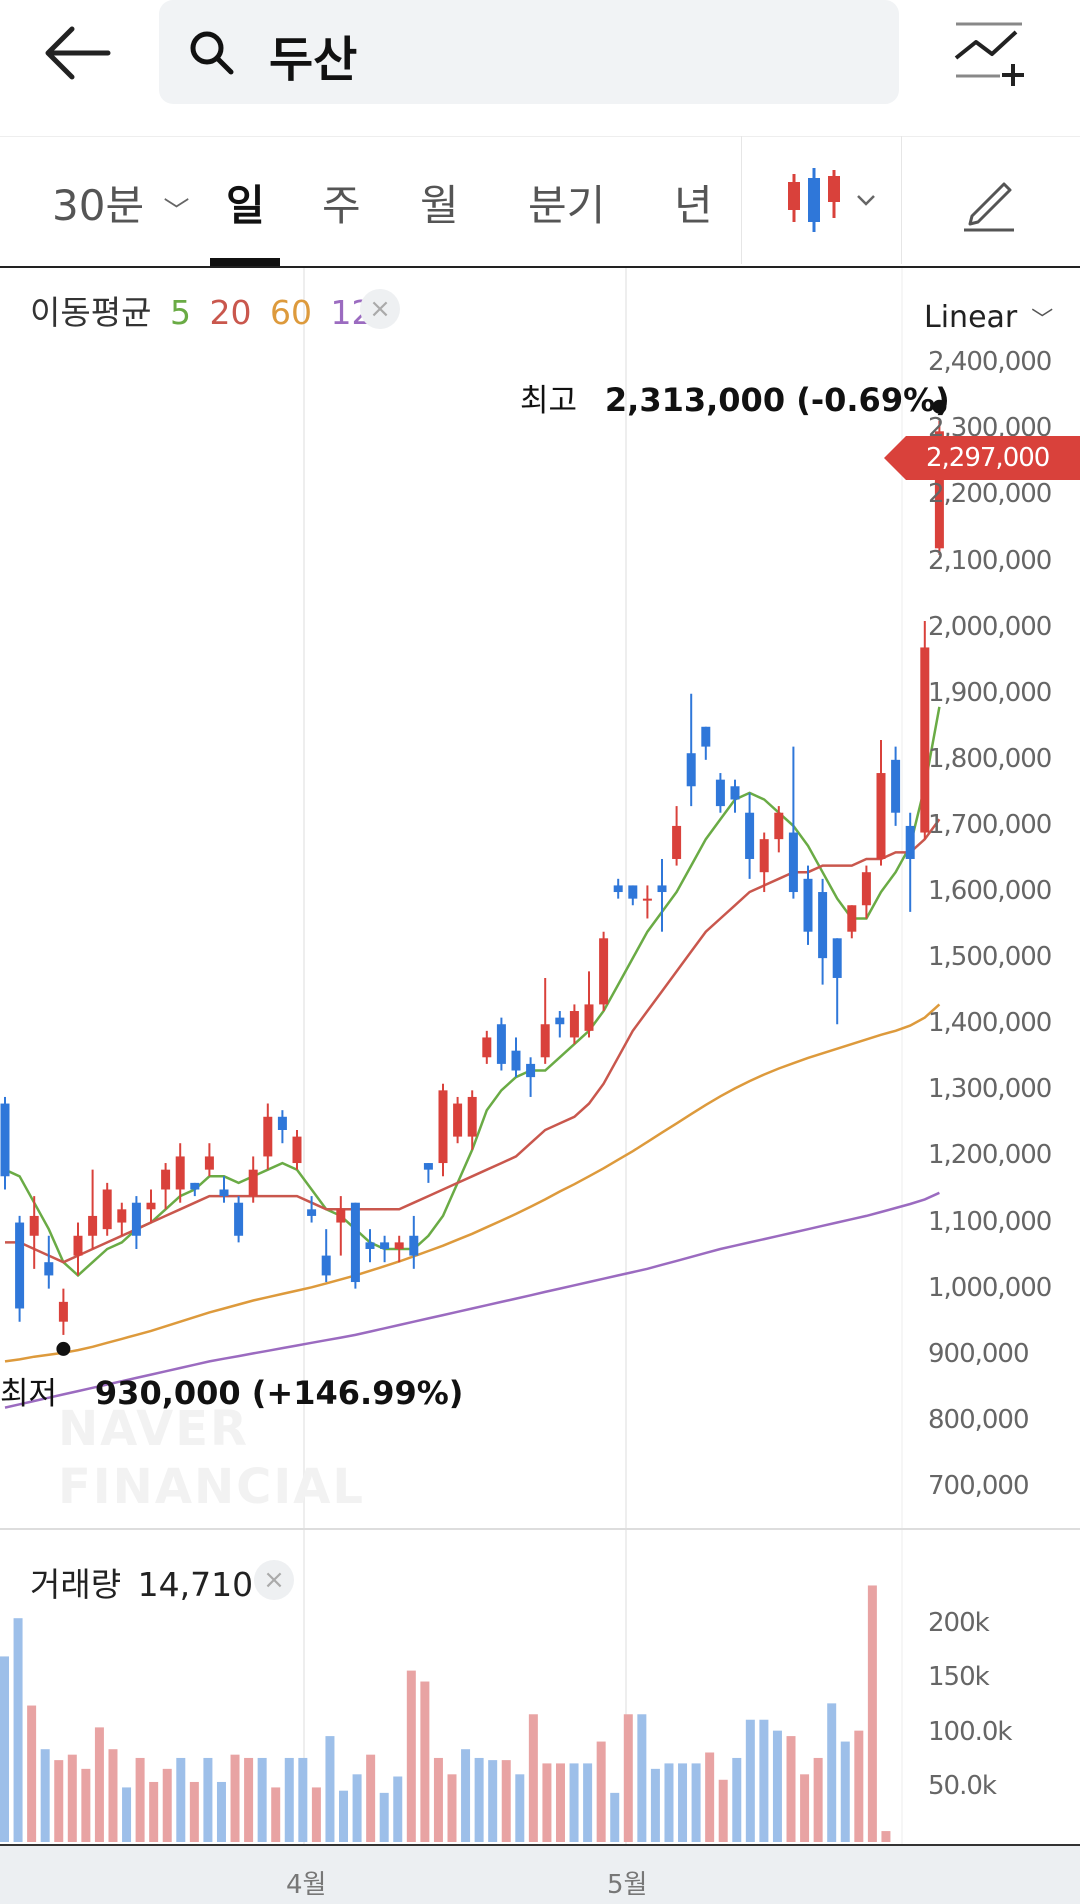 This screenshot has height=1904, width=1080. I want to click on search-bar: 두산, so click(529, 52).